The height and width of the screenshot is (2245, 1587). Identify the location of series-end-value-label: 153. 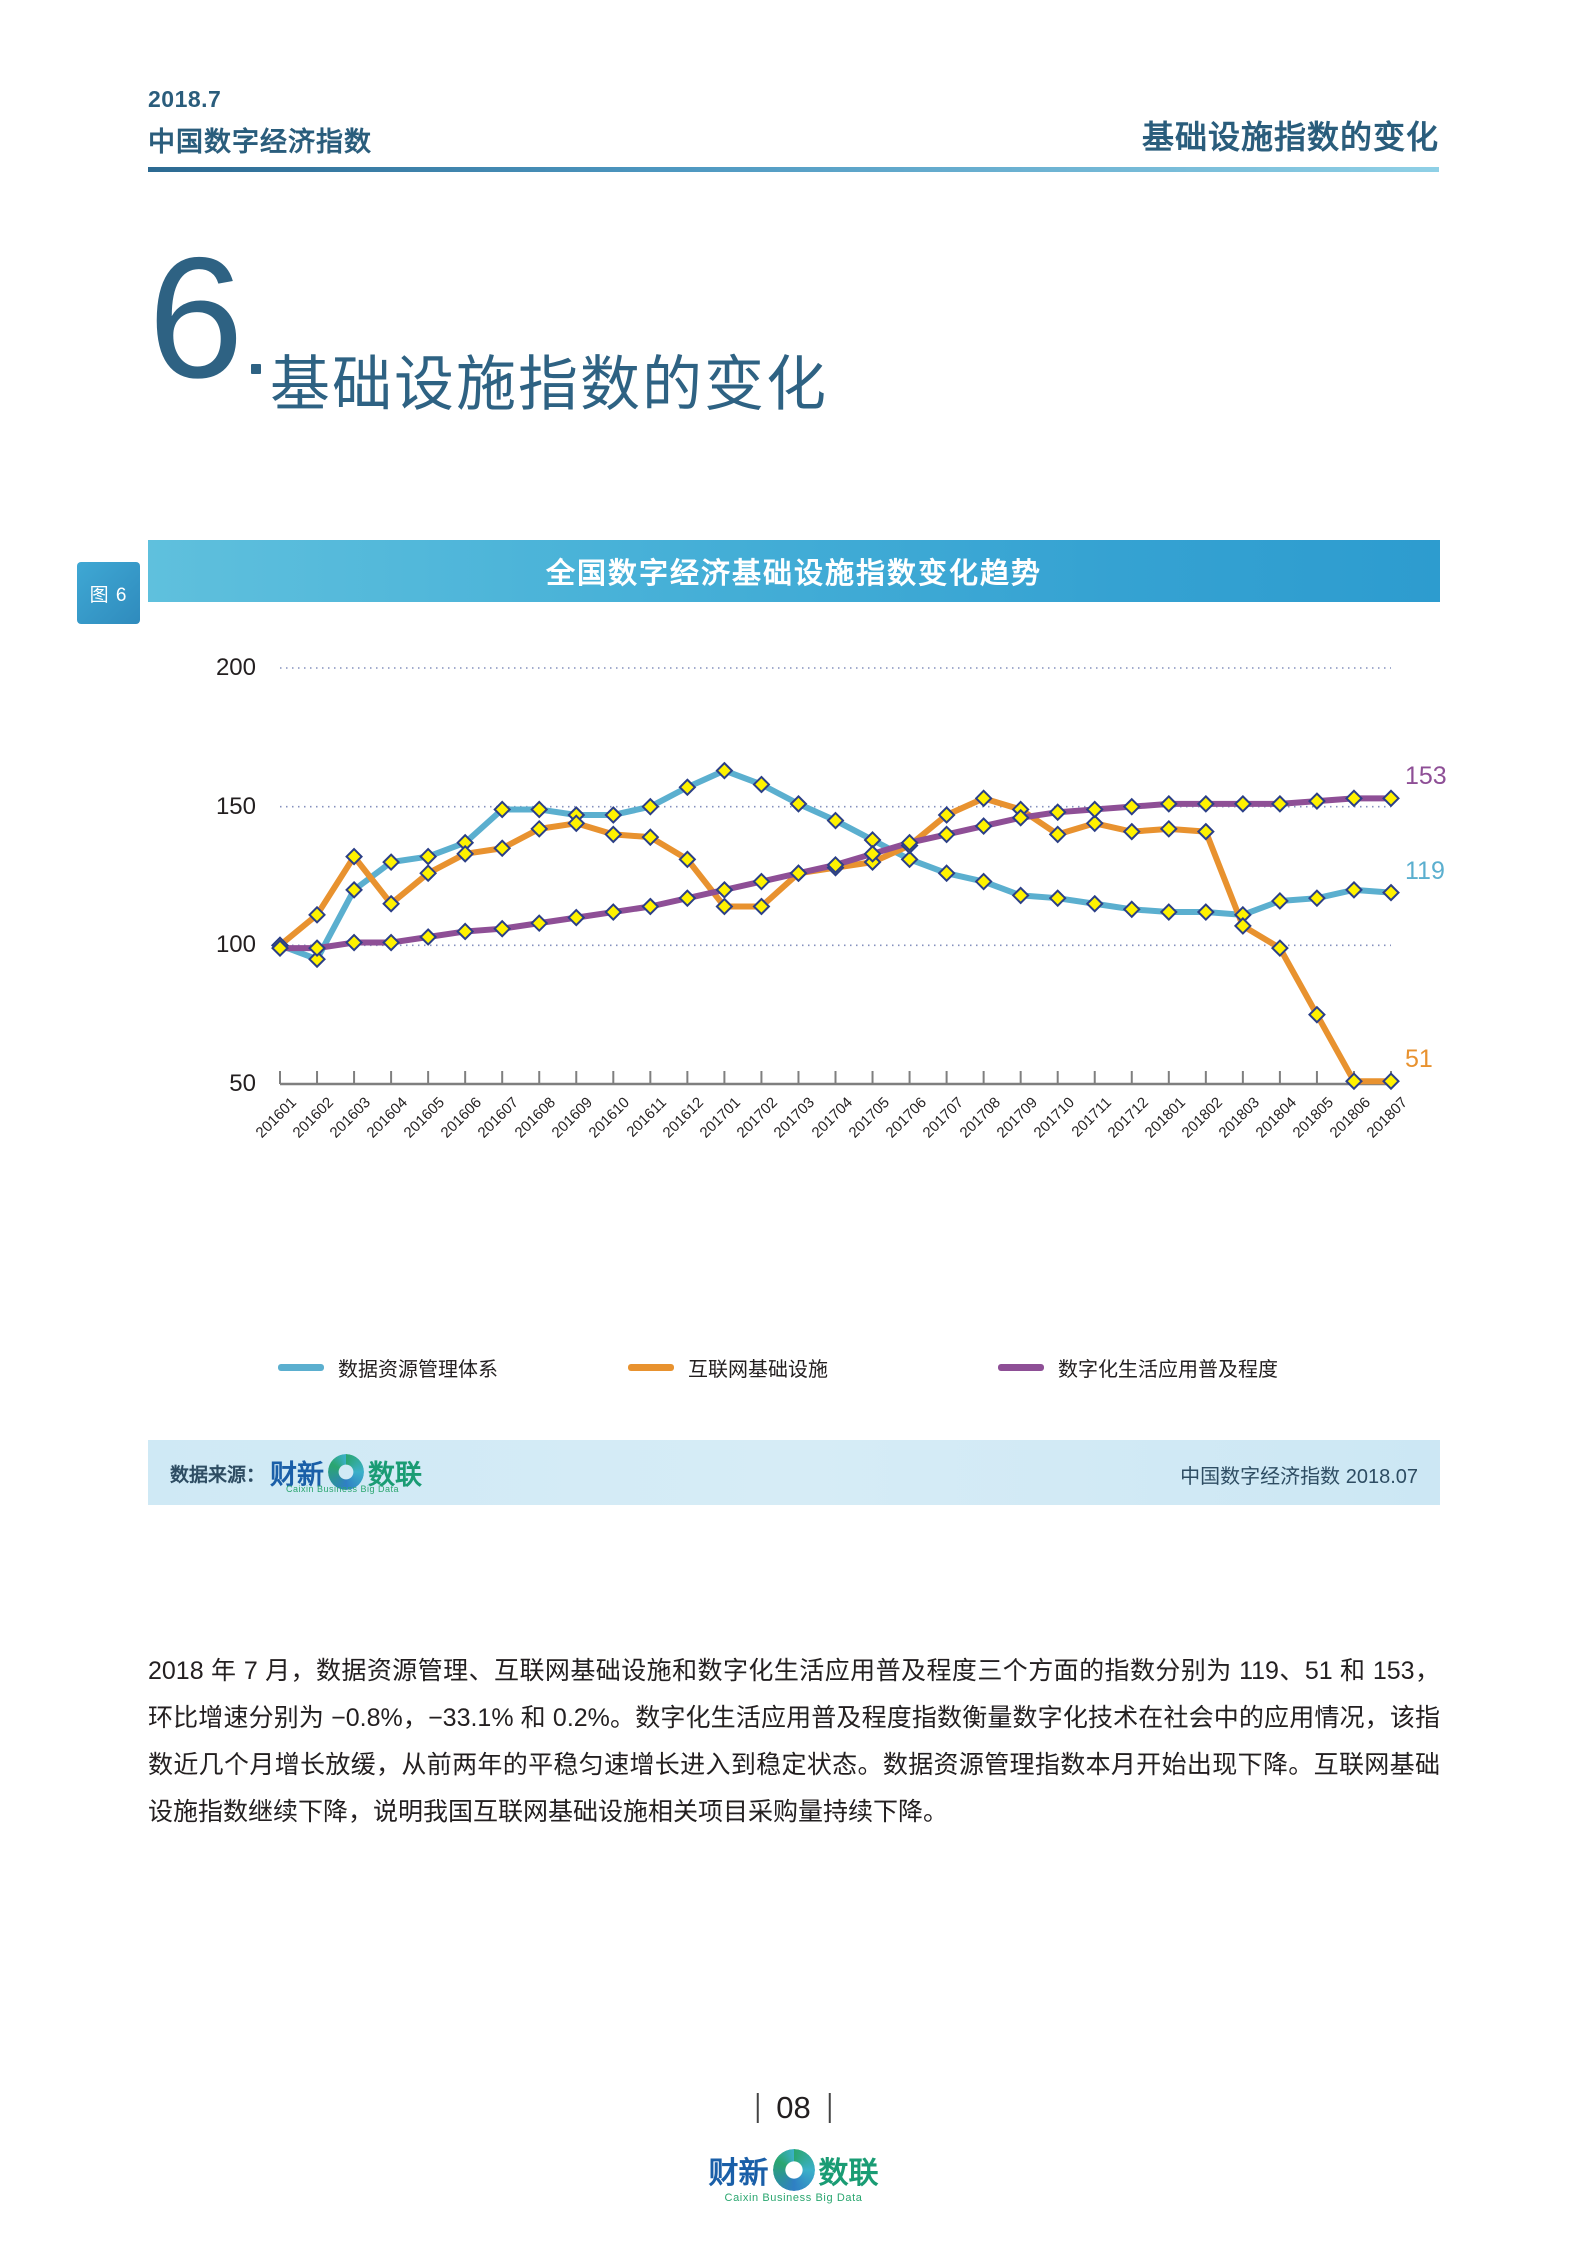
(1426, 776).